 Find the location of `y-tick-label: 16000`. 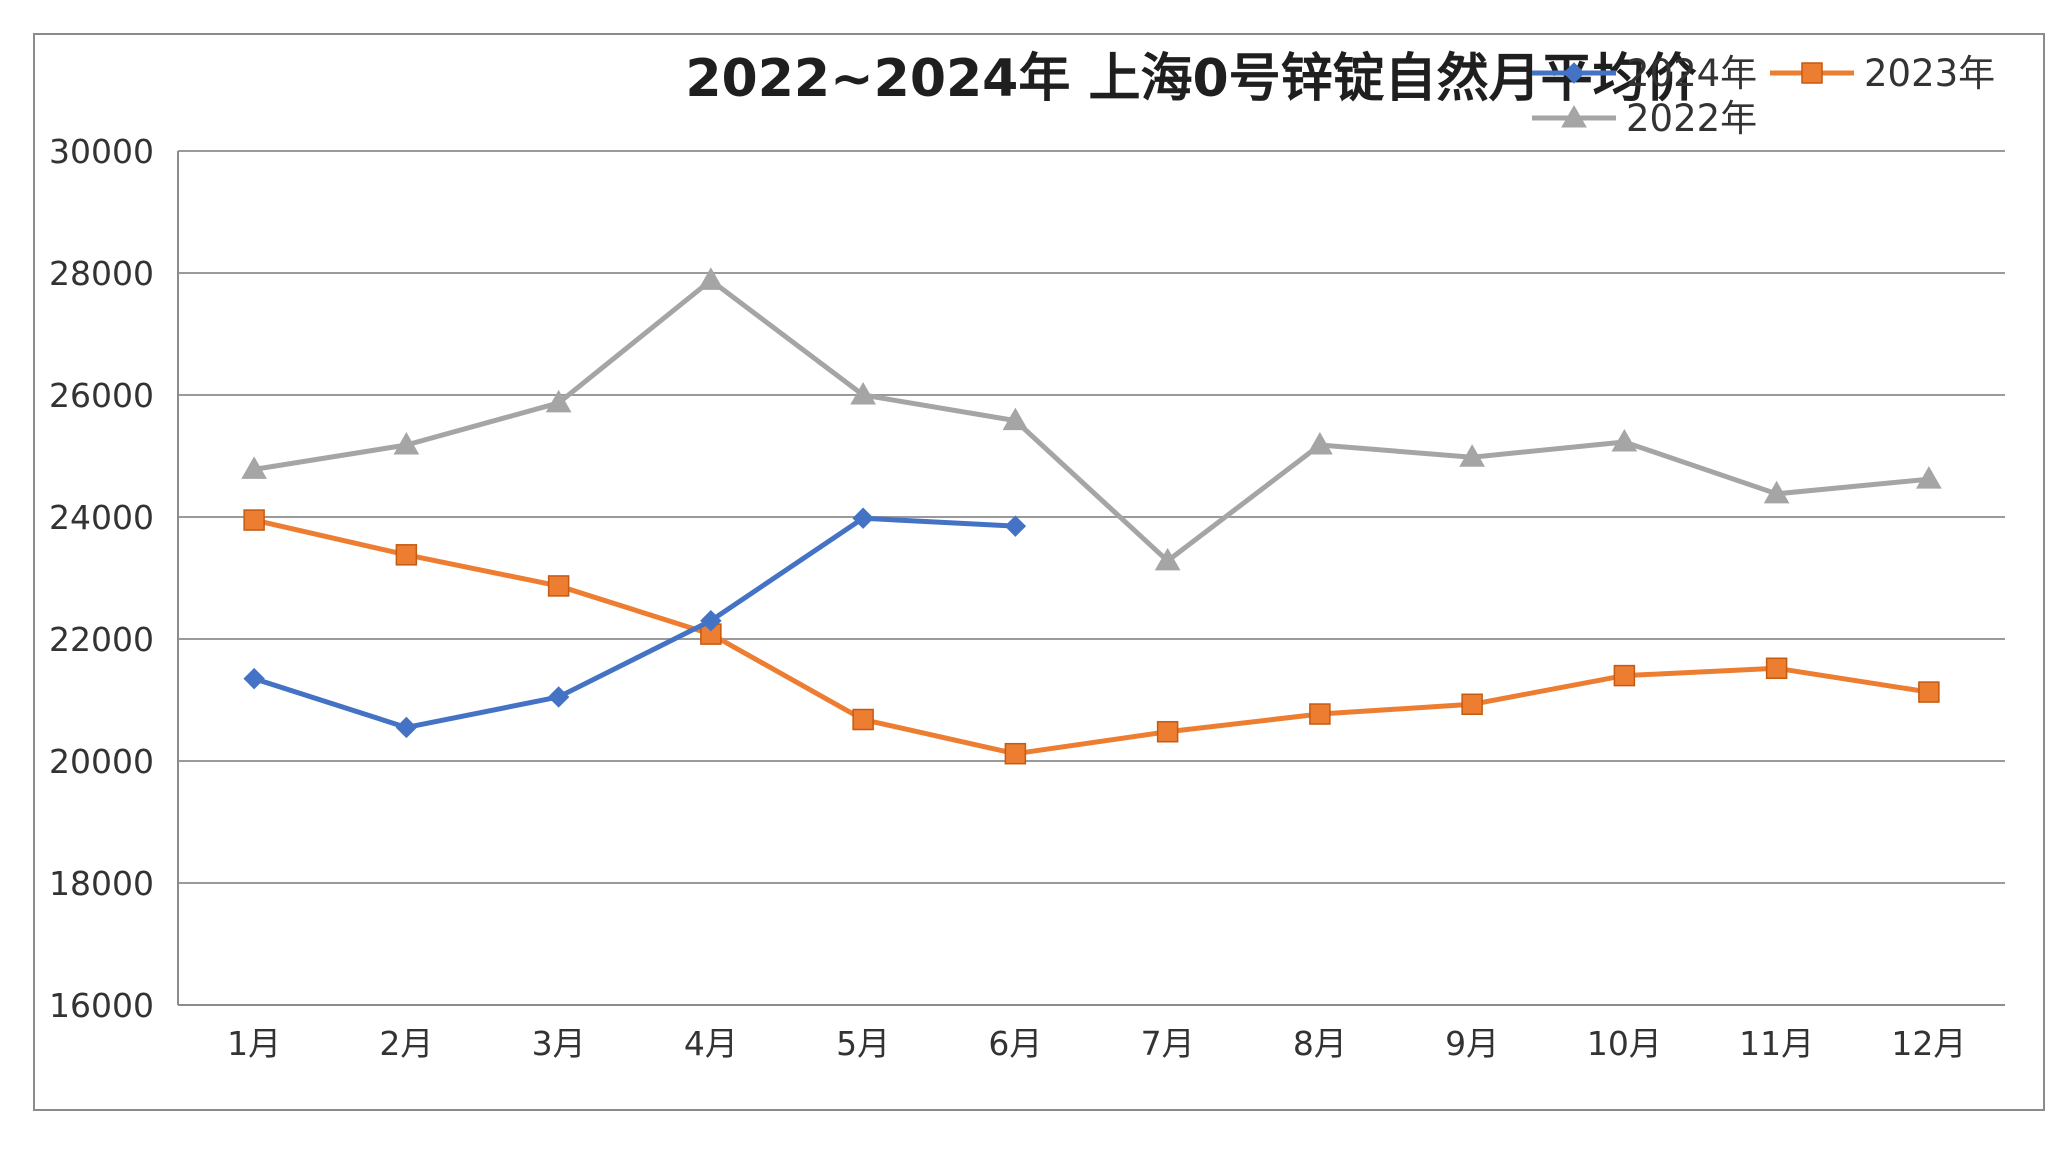

y-tick-label: 16000 is located at coordinates (101, 1005).